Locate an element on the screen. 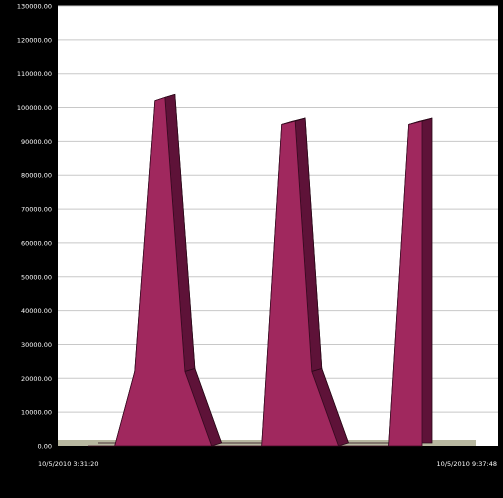  y-tick-label: 90000.00 is located at coordinates (36, 142).